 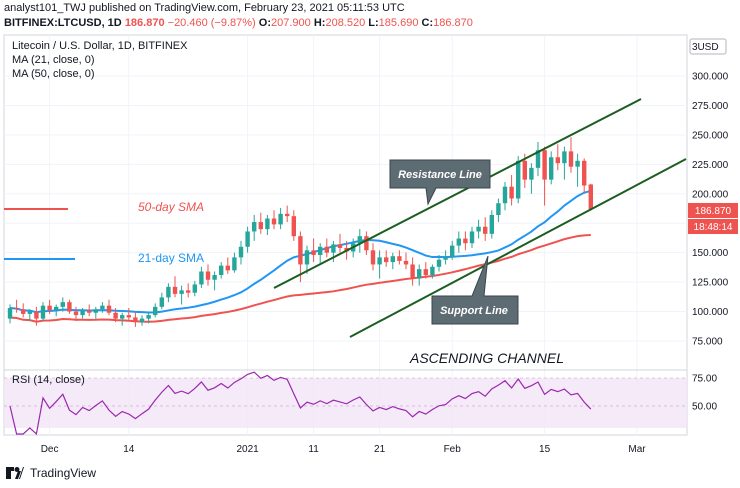 I want to click on currency-box, so click(x=708, y=46).